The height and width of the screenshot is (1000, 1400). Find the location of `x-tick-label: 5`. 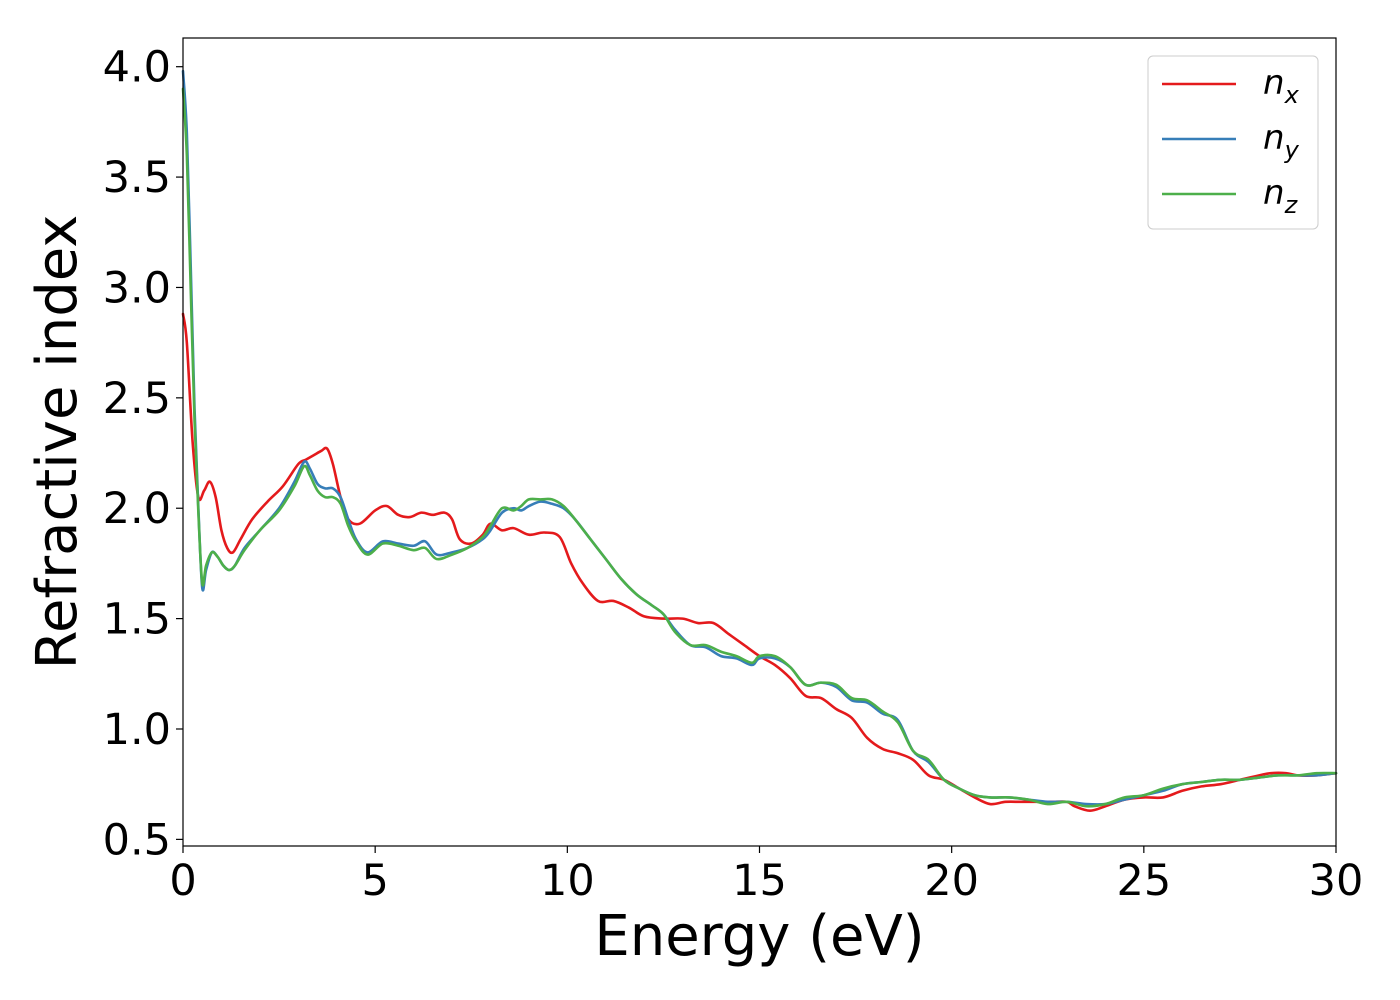

x-tick-label: 5 is located at coordinates (374, 881).